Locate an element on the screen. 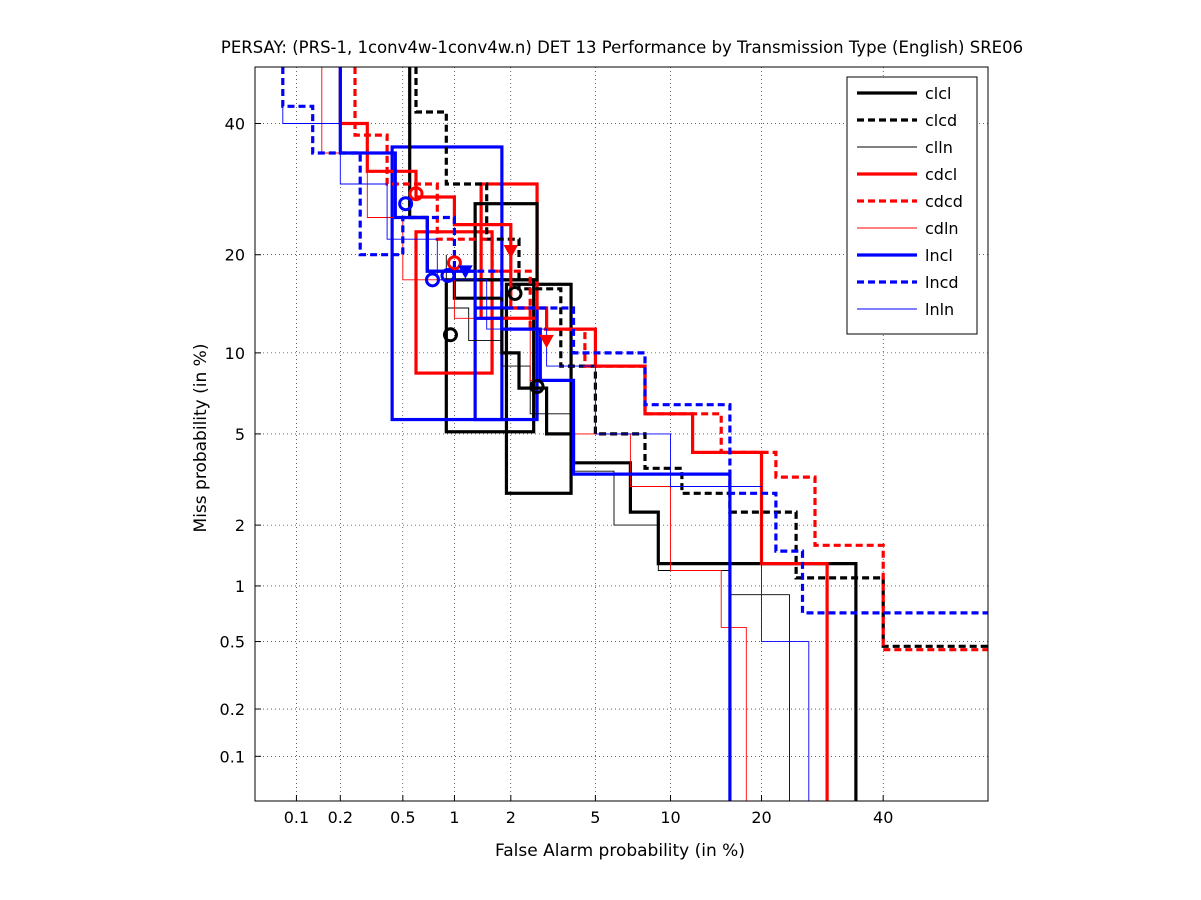  y-tick-label: 2 is located at coordinates (240, 525).